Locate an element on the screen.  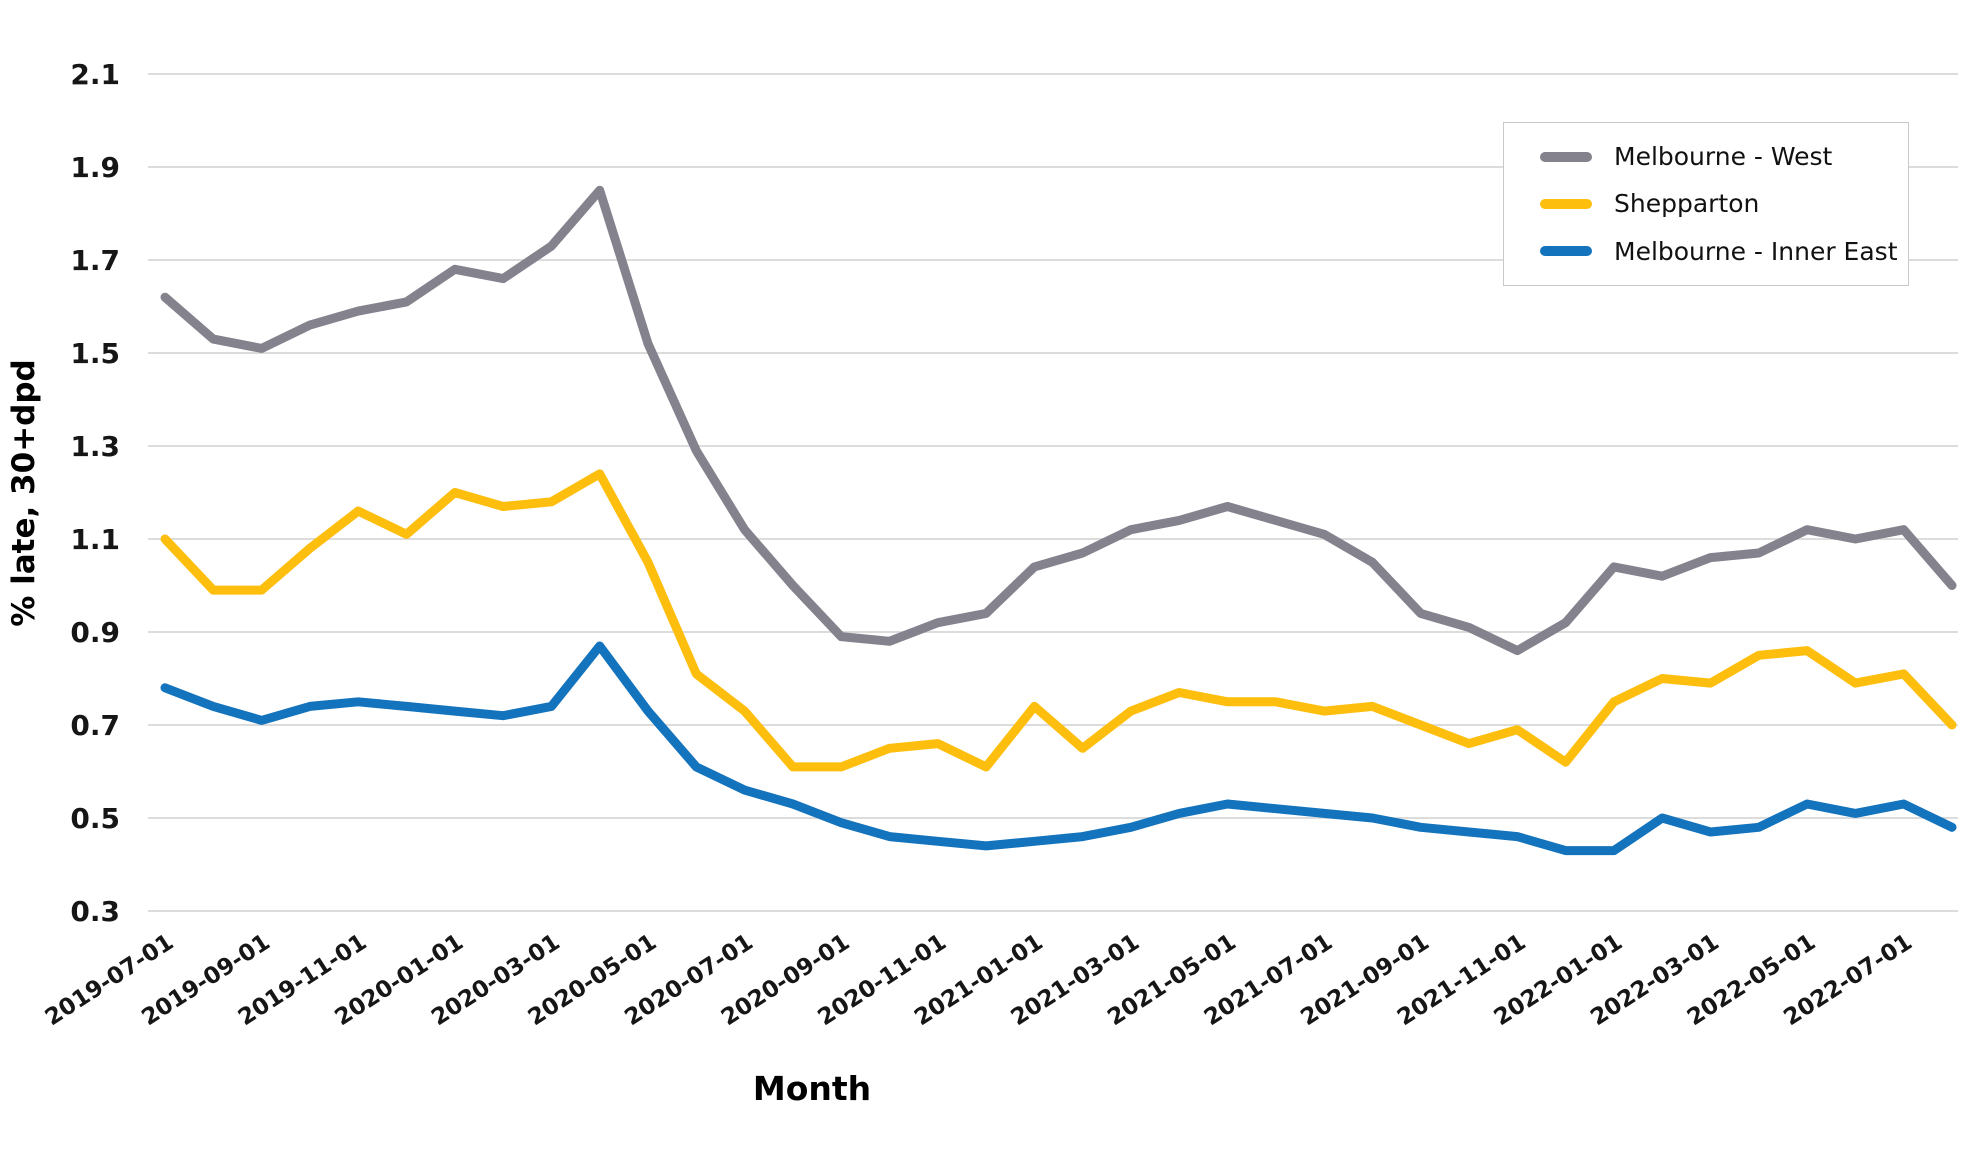
y-tick-label: 1.7 is located at coordinates (95, 260).